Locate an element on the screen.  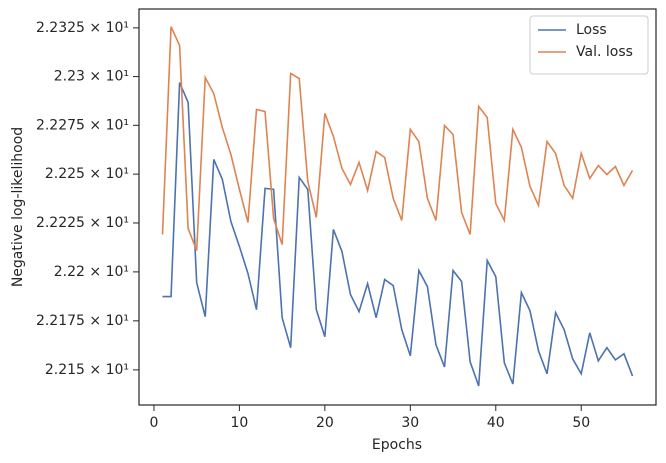
y-tick-label: 2.2325 × 10¹ is located at coordinates (82, 28).